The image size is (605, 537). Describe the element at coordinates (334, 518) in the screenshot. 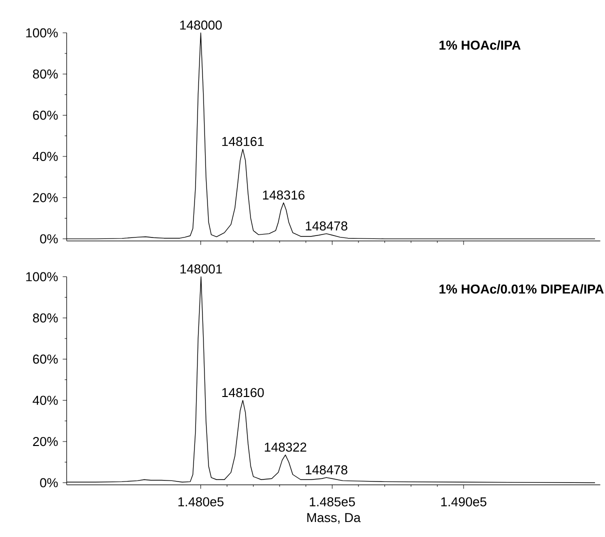

I see `x-axis-title: Mass, Da` at that location.